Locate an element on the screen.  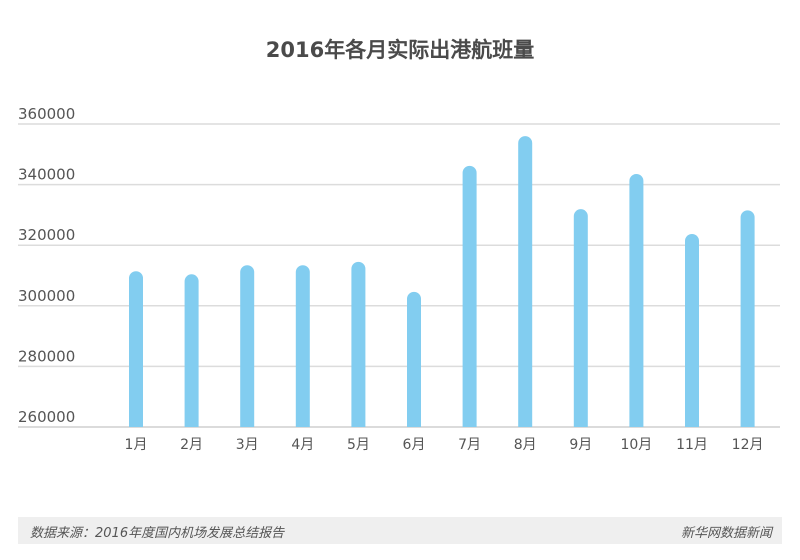
x-tick-label: 11月 is located at coordinates (692, 445).